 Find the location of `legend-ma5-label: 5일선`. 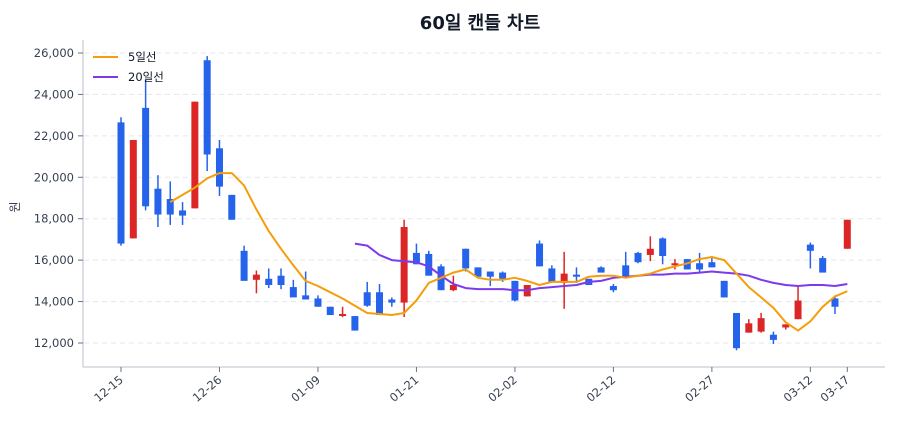

legend-ma5-label: 5일선 is located at coordinates (142, 57).